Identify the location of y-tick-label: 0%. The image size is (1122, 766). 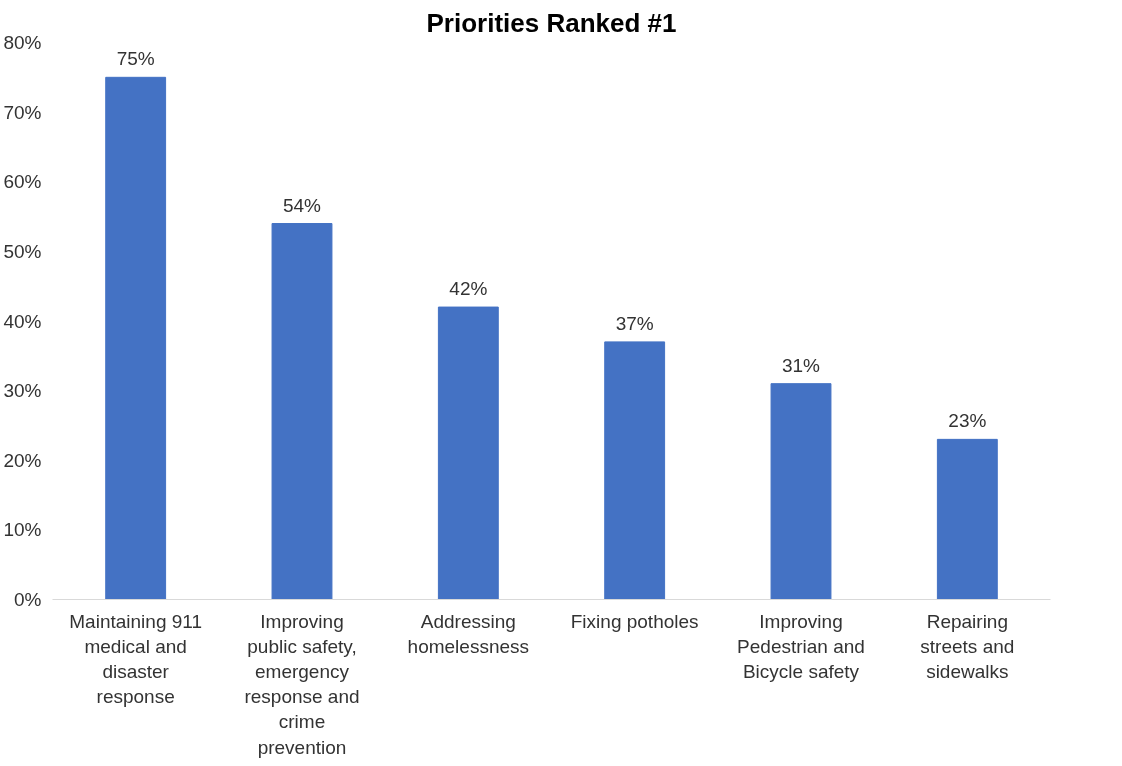
(28, 599).